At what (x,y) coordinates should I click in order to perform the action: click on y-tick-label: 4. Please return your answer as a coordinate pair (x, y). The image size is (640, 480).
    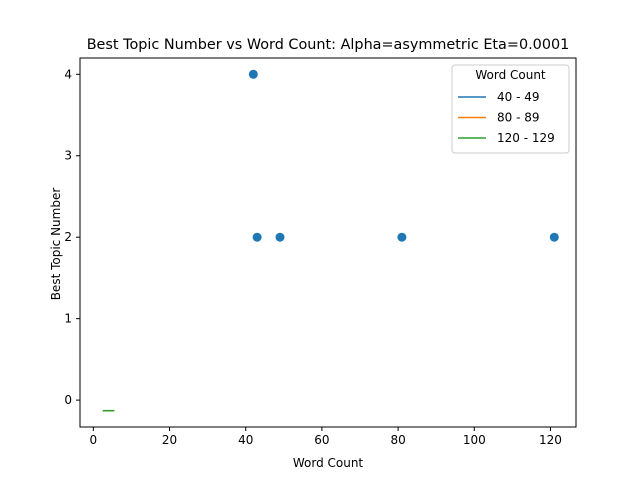
    Looking at the image, I should click on (68, 74).